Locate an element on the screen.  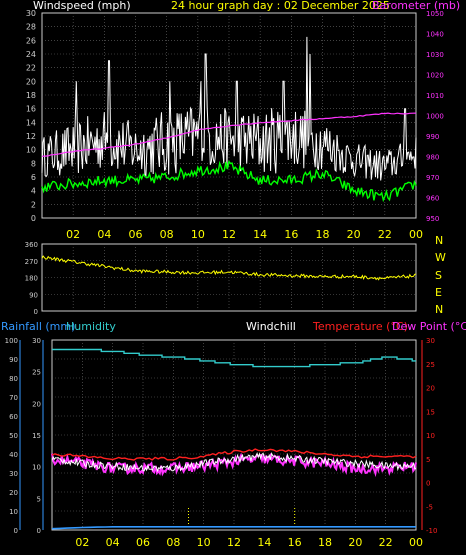
temperature-line is located at coordinates (234, 454).